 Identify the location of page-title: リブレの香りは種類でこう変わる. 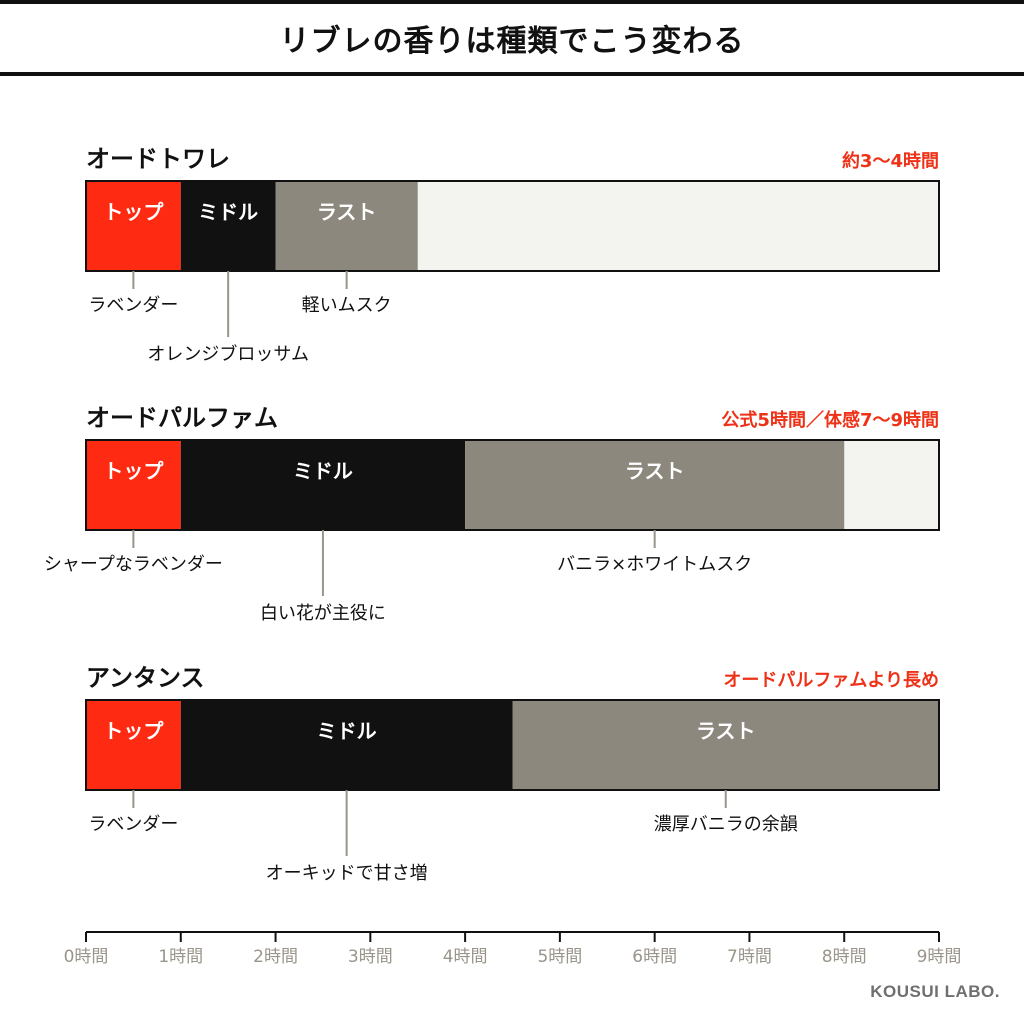
(512, 41).